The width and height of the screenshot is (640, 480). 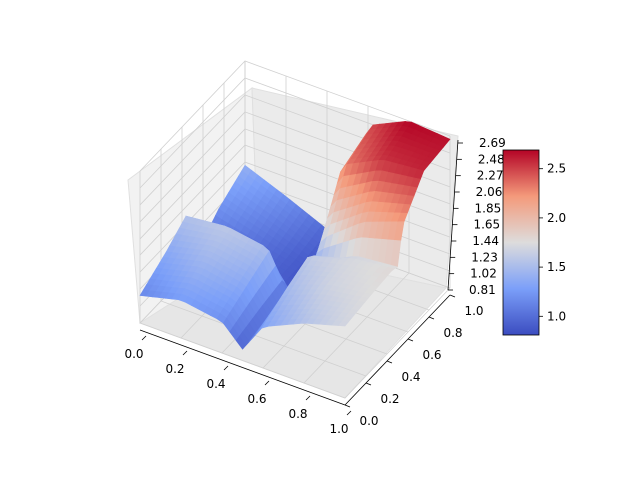 What do you see at coordinates (389, 399) in the screenshot?
I see `y-tick-label: 0.2` at bounding box center [389, 399].